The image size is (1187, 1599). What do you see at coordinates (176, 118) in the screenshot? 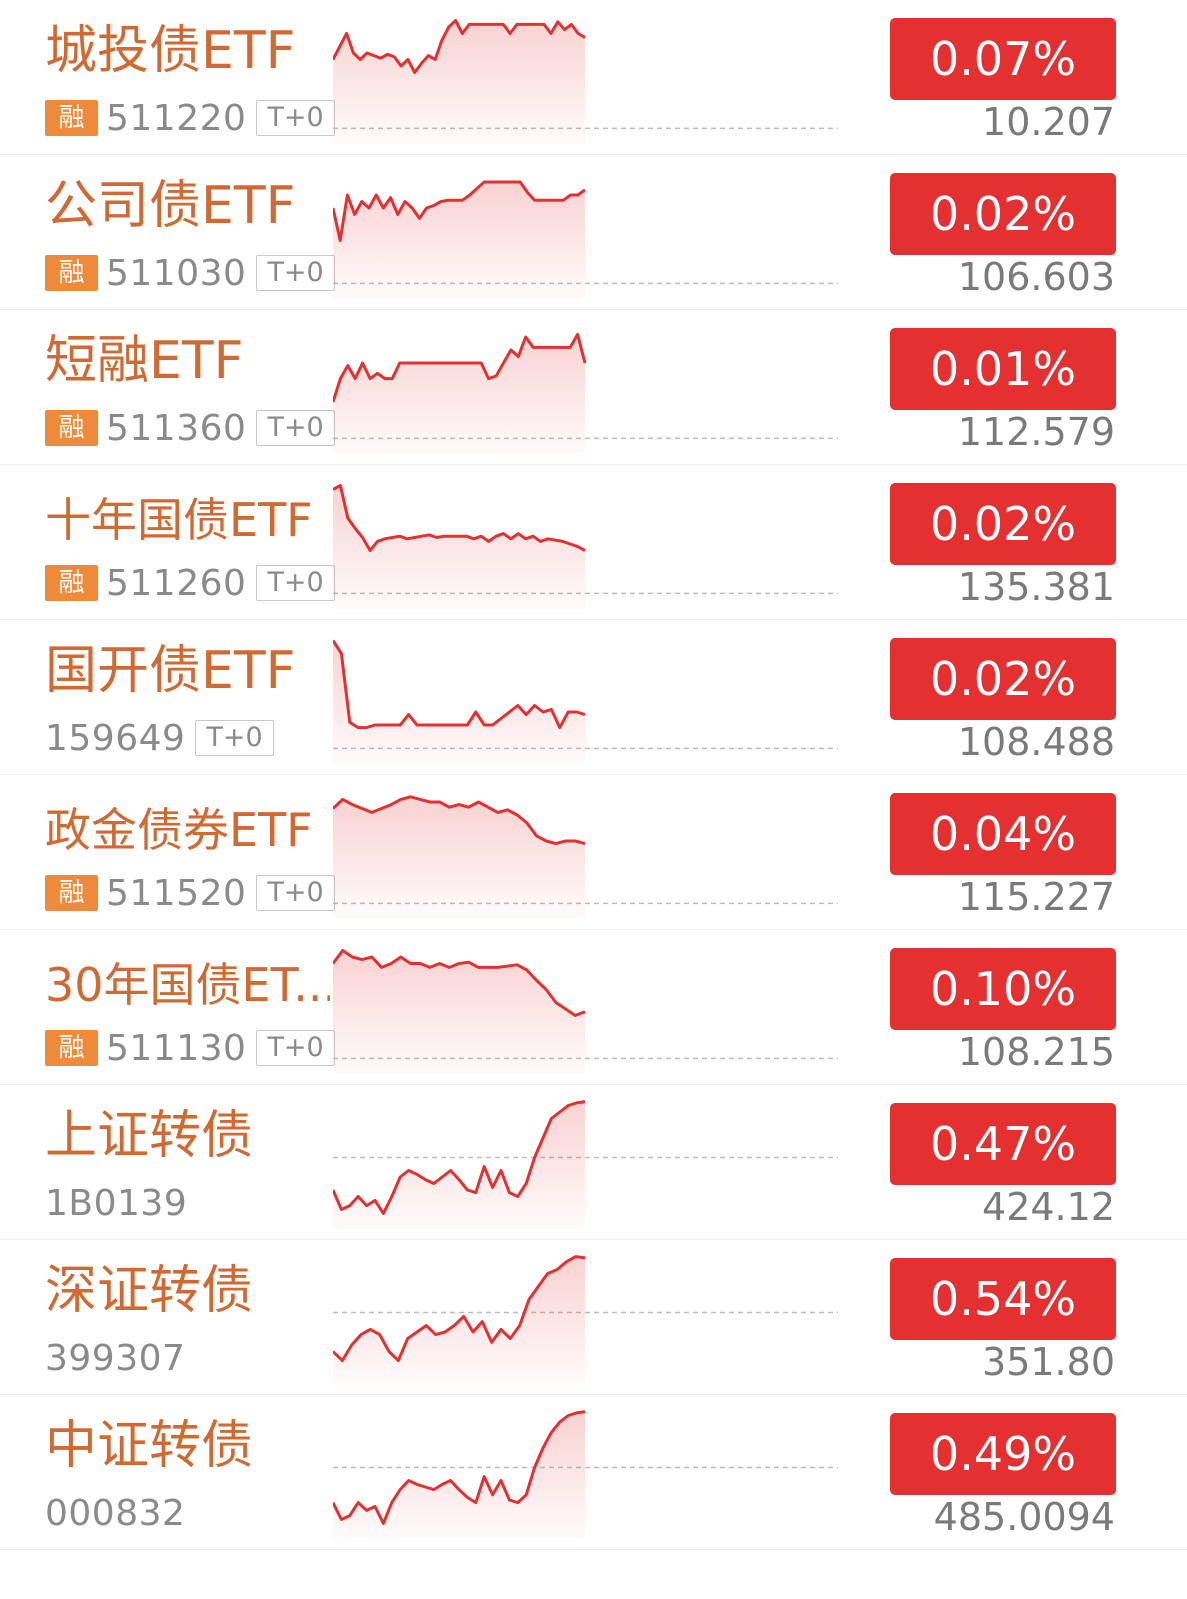
I see `etf-code: 511220` at bounding box center [176, 118].